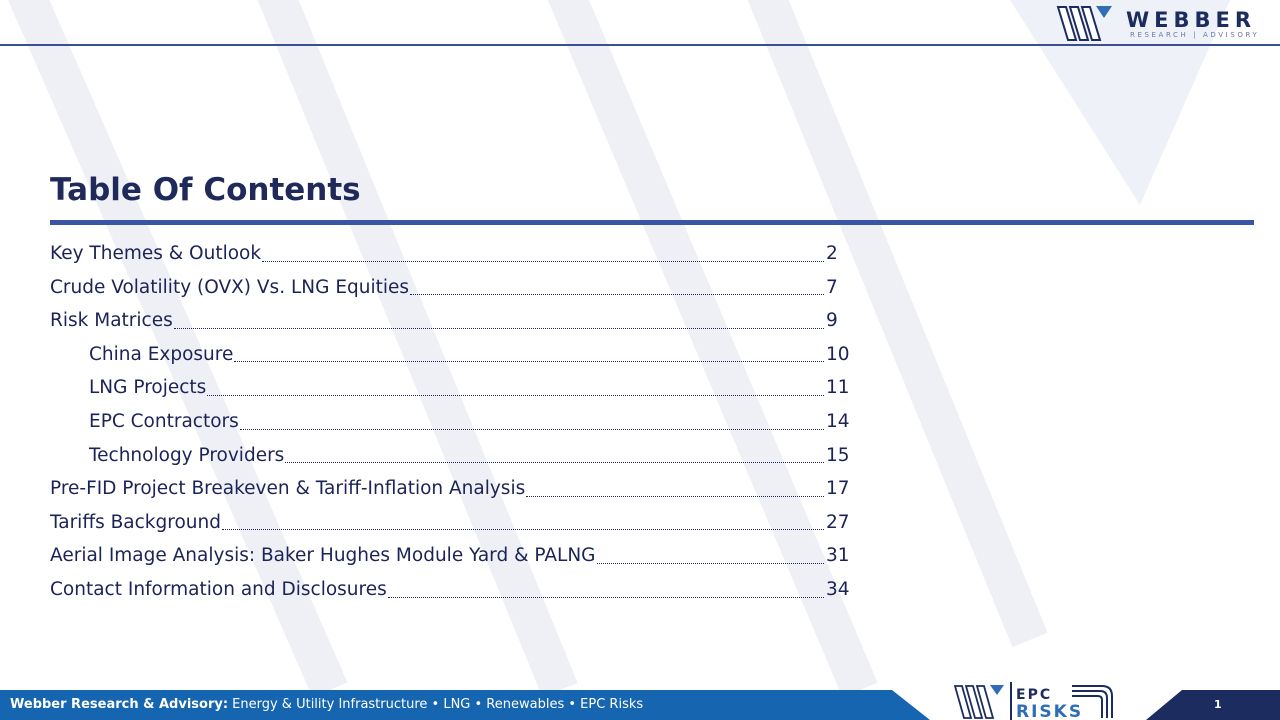  What do you see at coordinates (148, 388) in the screenshot?
I see `toc-entry-label: LNG Projects` at bounding box center [148, 388].